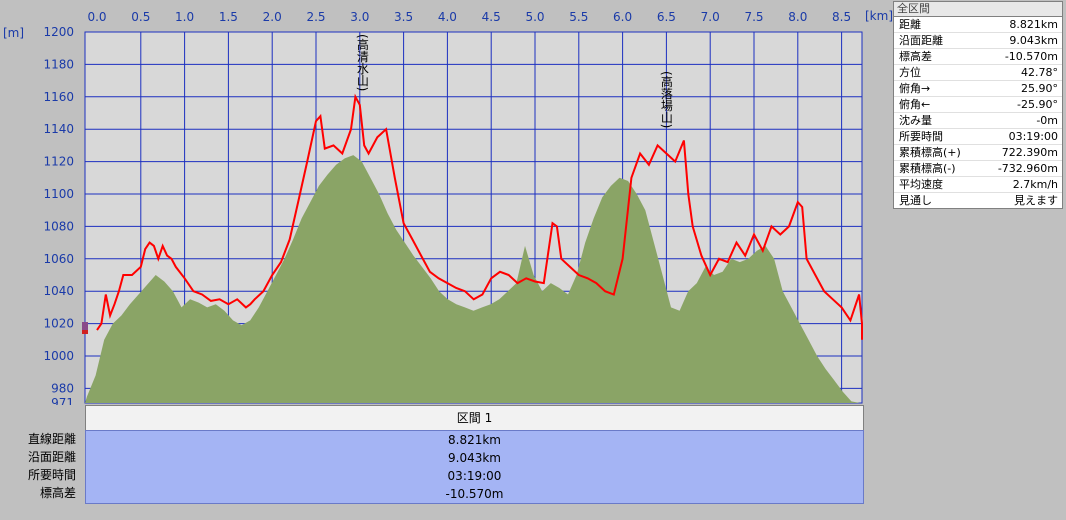  What do you see at coordinates (797, 17) in the screenshot?
I see `x-tick-label: 8.0` at bounding box center [797, 17].